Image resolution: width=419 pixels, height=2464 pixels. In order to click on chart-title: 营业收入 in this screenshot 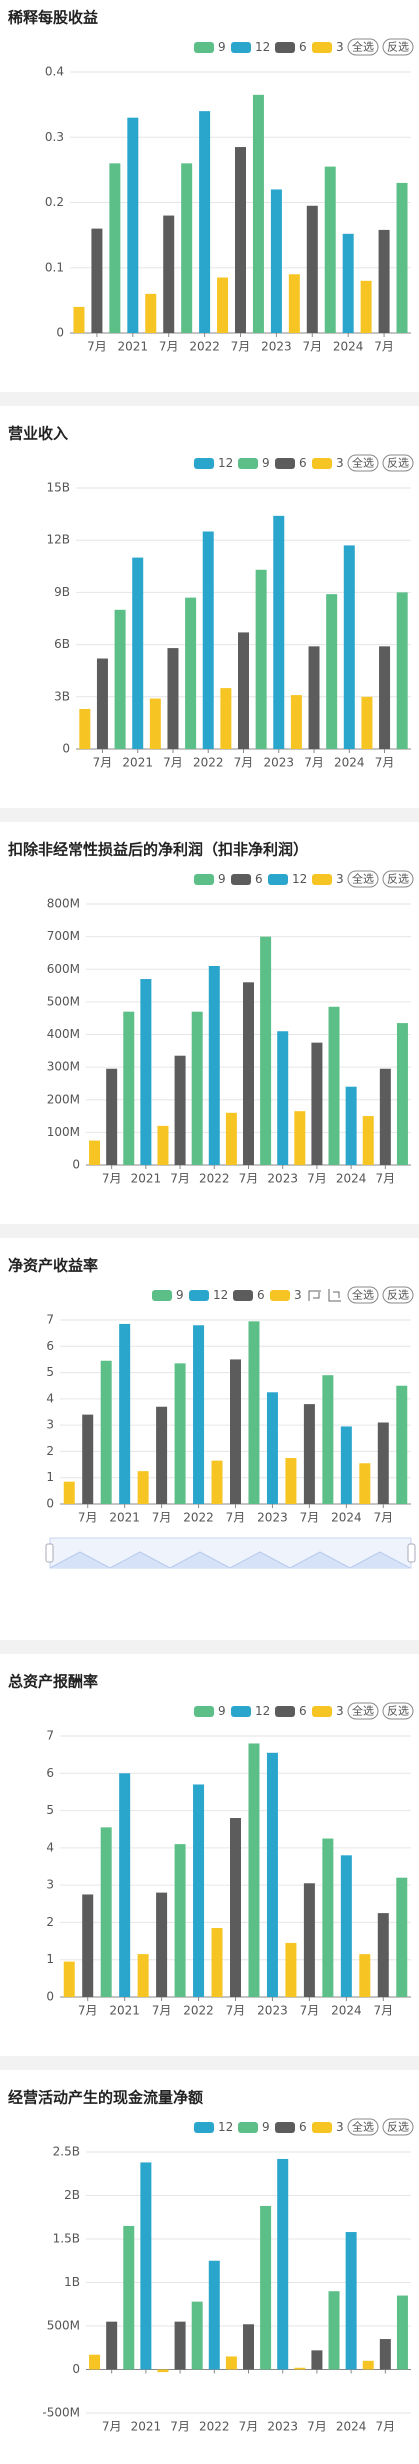, I will do `click(38, 434)`.